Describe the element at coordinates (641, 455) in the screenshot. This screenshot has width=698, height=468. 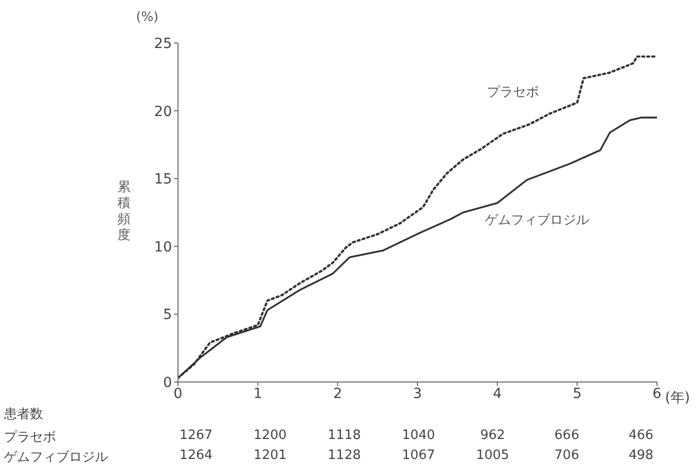
I see `text: 498` at that location.